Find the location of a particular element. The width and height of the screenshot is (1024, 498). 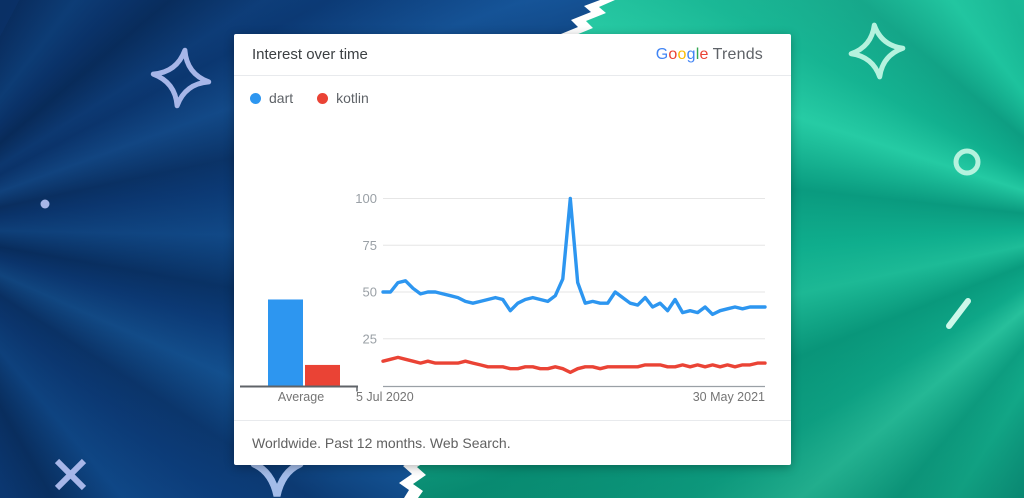

card-title: Interest over time is located at coordinates (310, 54).